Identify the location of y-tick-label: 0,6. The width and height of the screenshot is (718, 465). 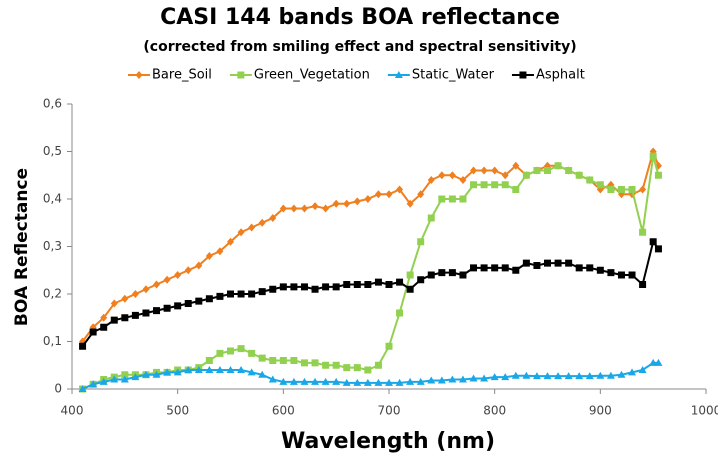
(52, 104).